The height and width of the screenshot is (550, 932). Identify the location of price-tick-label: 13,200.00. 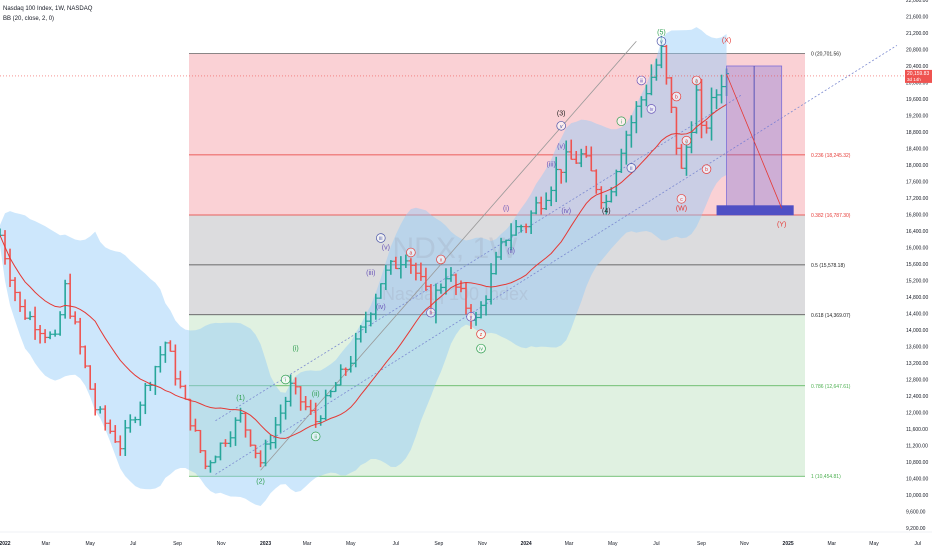
(917, 364).